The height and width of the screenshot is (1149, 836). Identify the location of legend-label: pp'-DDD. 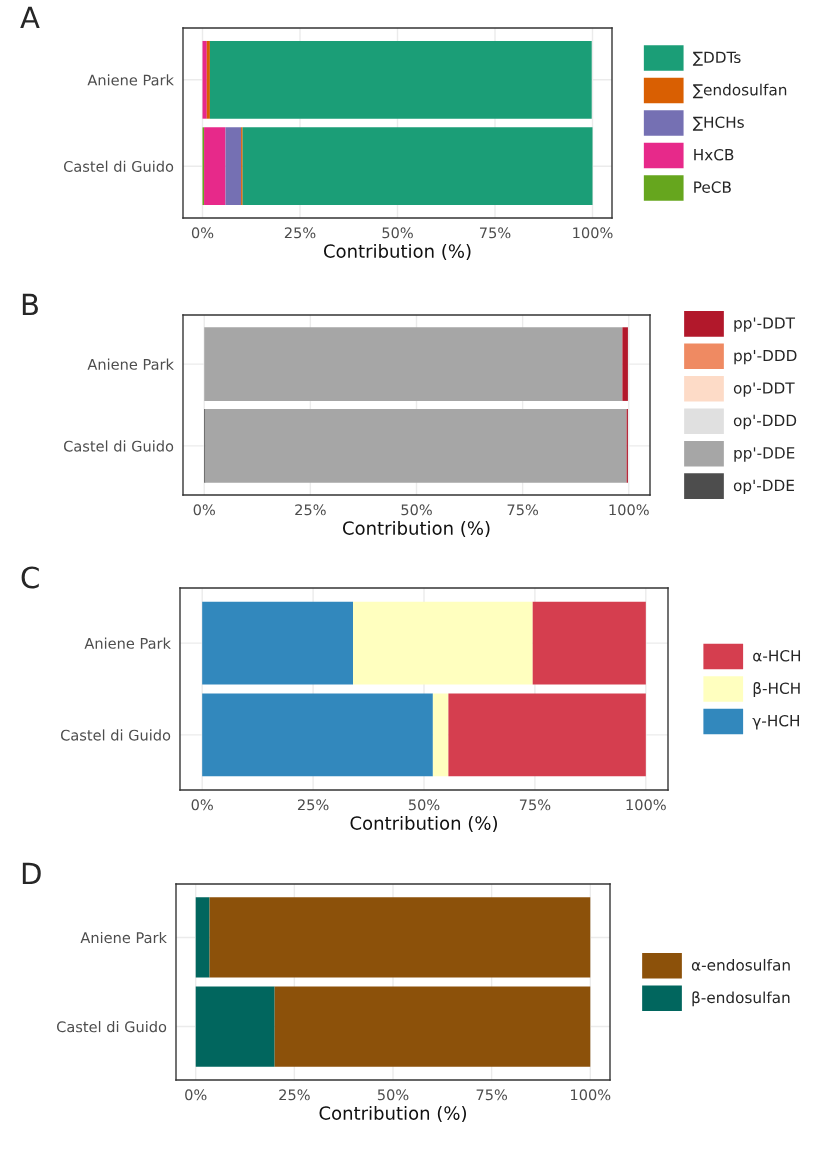
(765, 357).